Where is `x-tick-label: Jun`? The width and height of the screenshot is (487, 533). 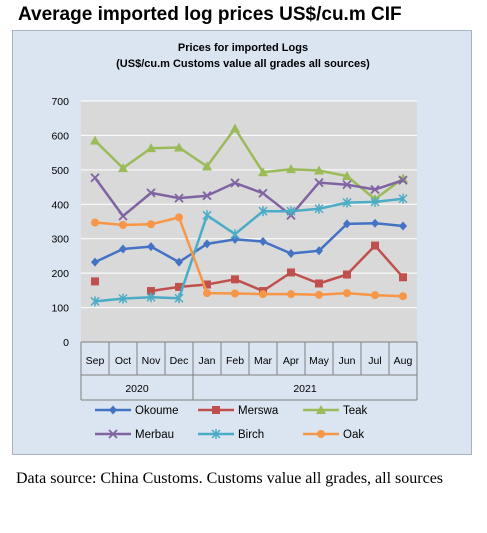 x-tick-label: Jun is located at coordinates (347, 361).